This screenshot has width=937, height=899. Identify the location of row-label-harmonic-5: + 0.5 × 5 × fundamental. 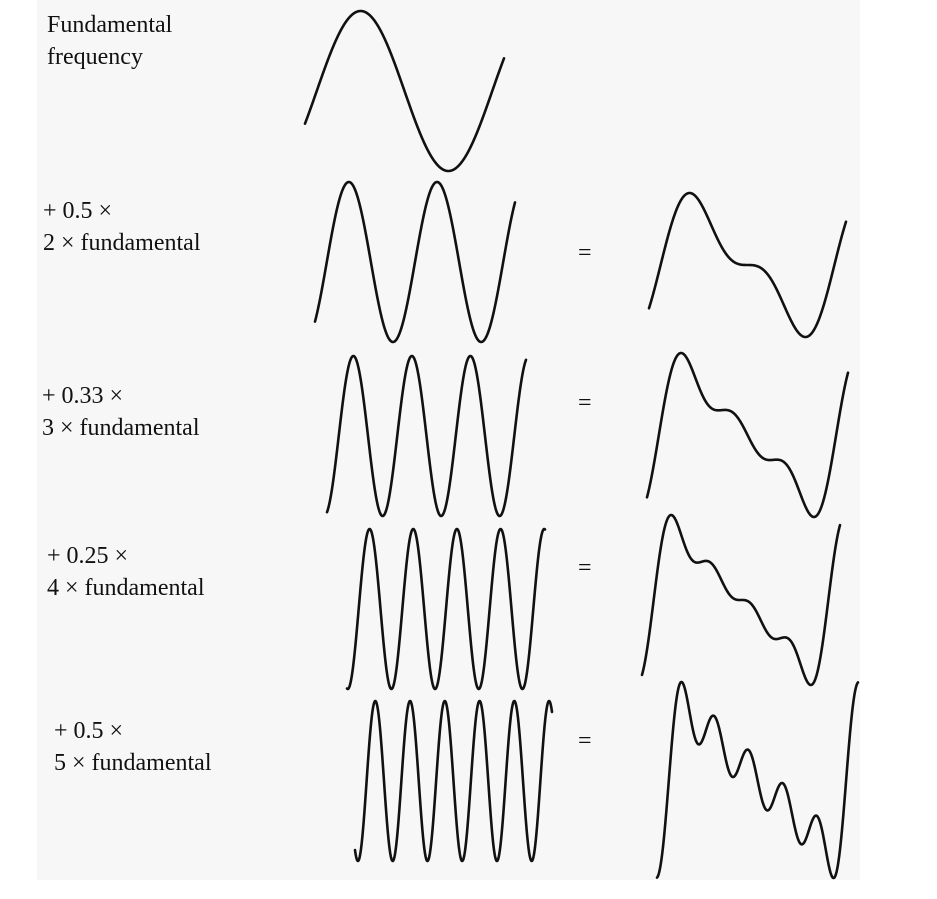
(133, 747).